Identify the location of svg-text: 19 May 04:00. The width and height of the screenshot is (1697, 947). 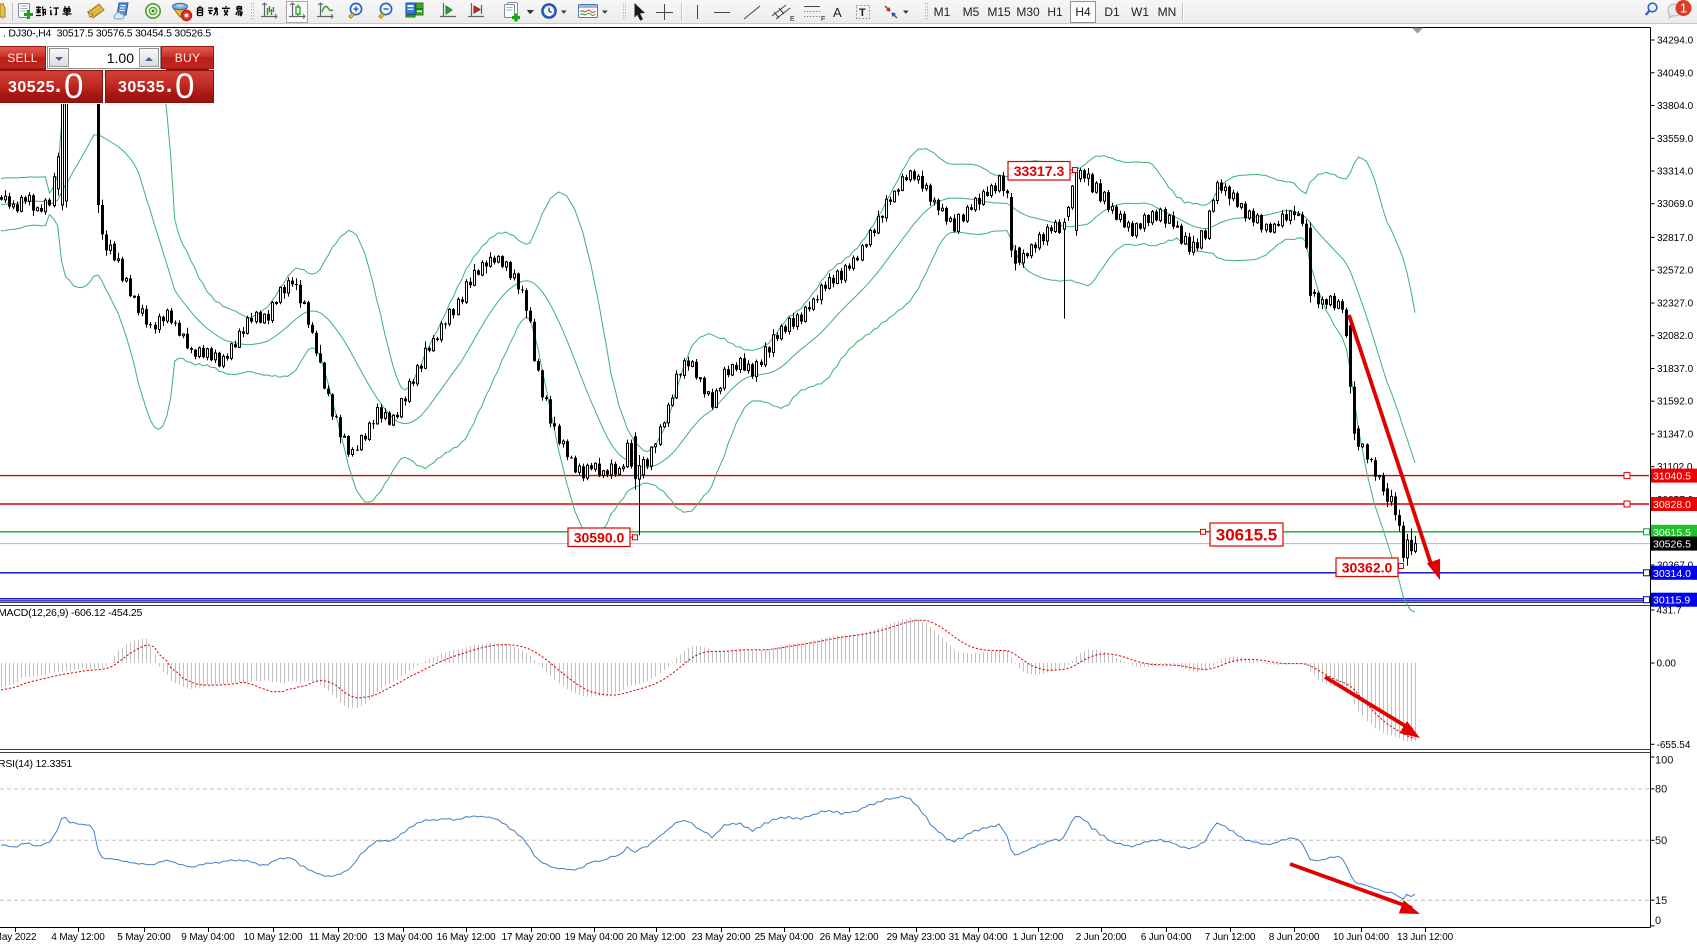
(594, 937).